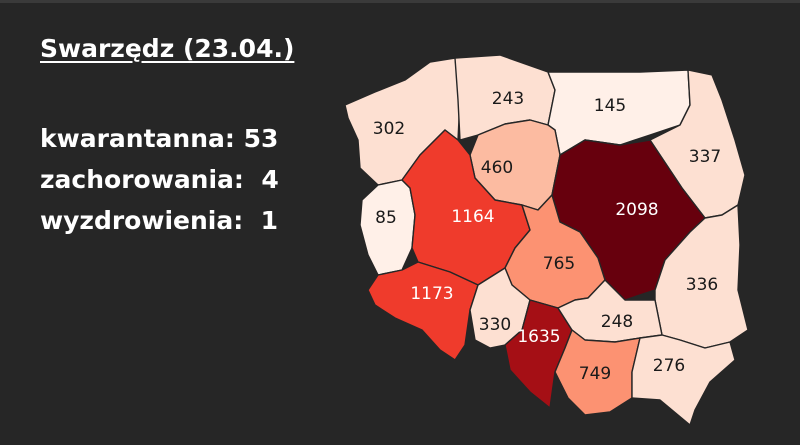 Image resolution: width=800 pixels, height=445 pixels. Describe the element at coordinates (705, 157) in the screenshot. I see `region-value-label: 337` at that location.